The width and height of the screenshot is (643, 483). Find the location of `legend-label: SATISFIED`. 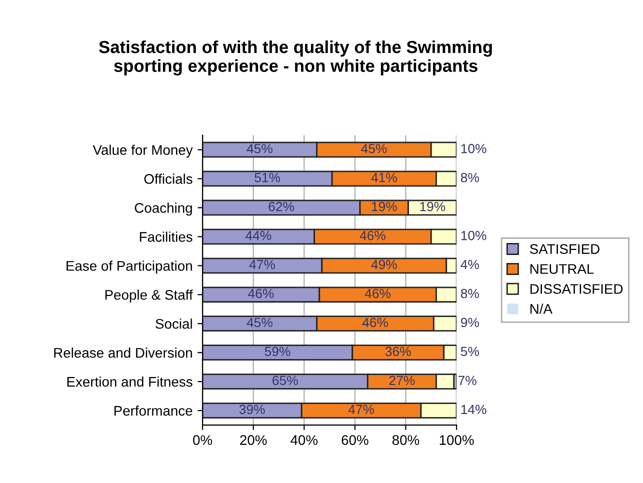

legend-label: SATISFIED is located at coordinates (565, 249).